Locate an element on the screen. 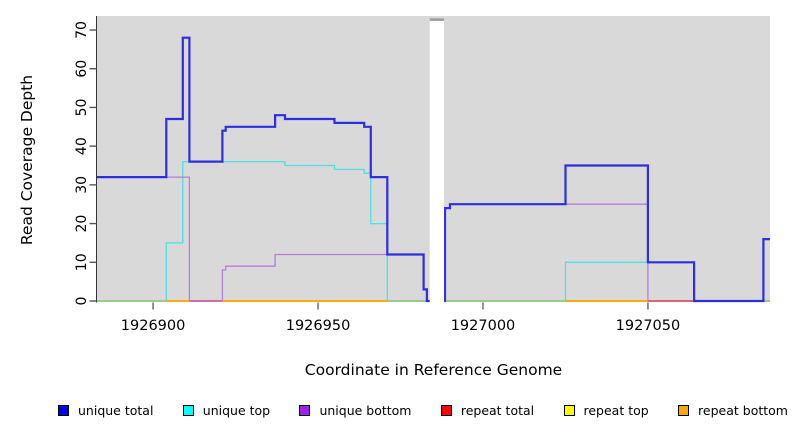  y-tick-label: 70 is located at coordinates (82, 30).